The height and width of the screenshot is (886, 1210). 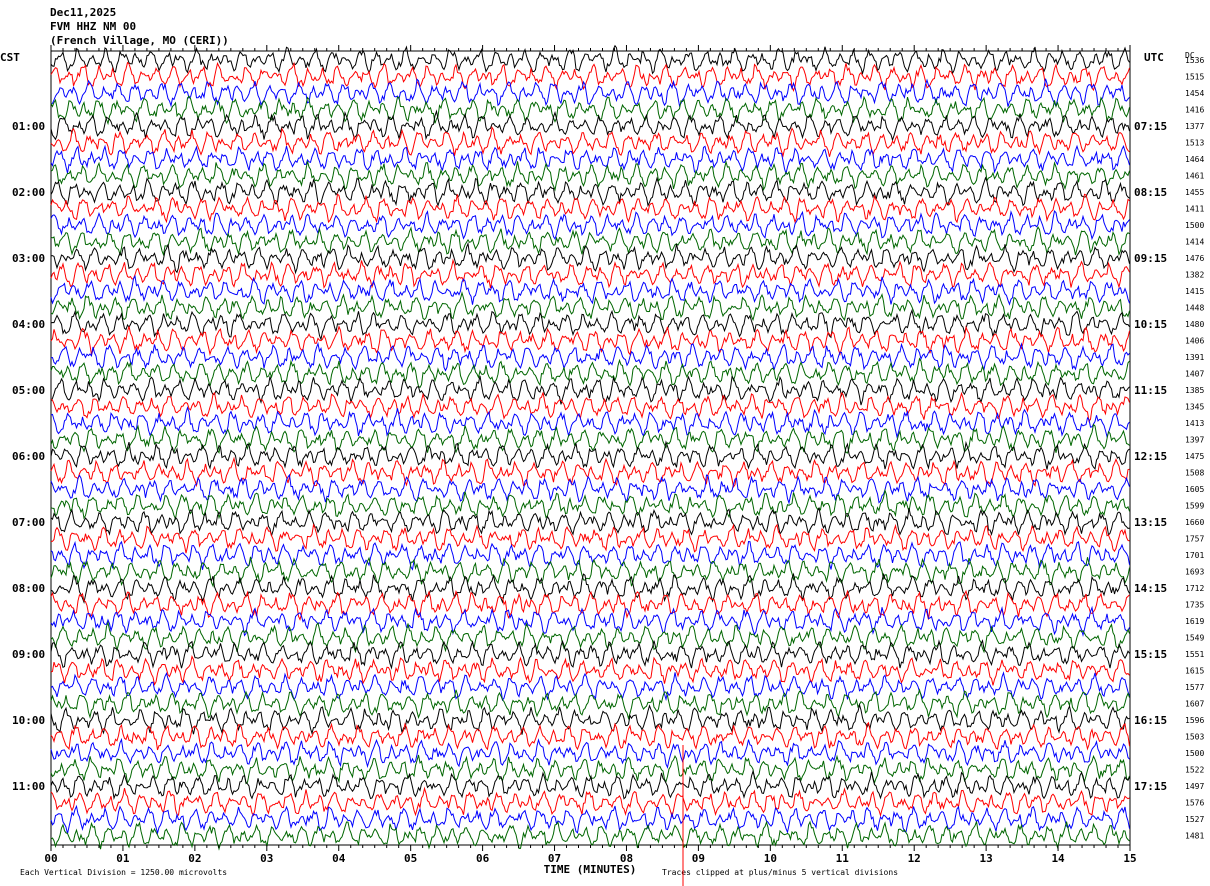 What do you see at coordinates (50, 858) in the screenshot?
I see `x-tick-label: 00` at bounding box center [50, 858].